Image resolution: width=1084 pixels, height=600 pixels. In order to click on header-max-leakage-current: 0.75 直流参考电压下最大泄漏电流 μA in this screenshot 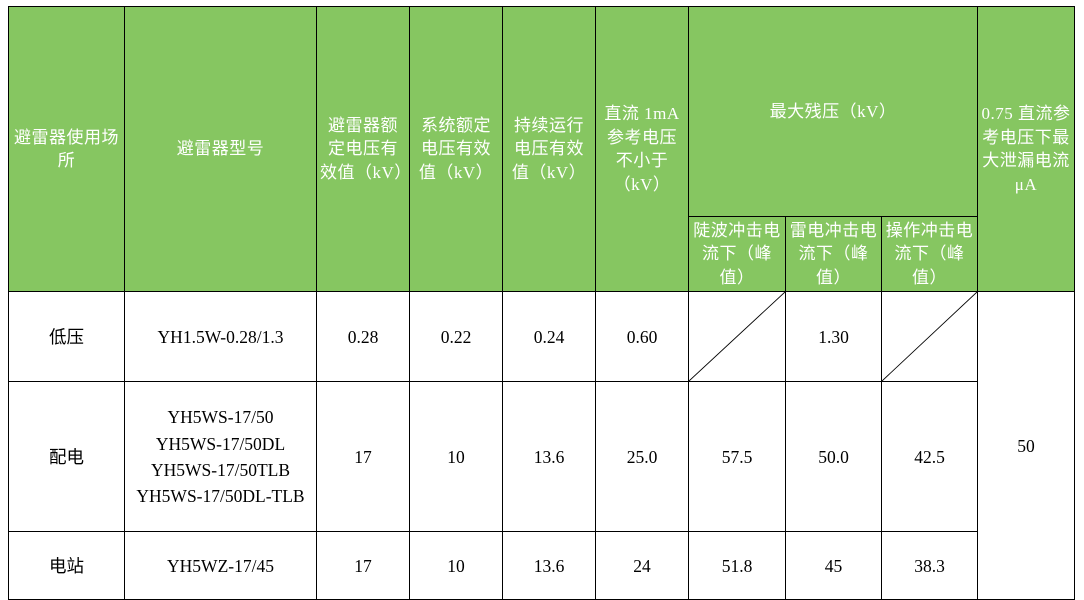, I will do `click(1026, 149)`.